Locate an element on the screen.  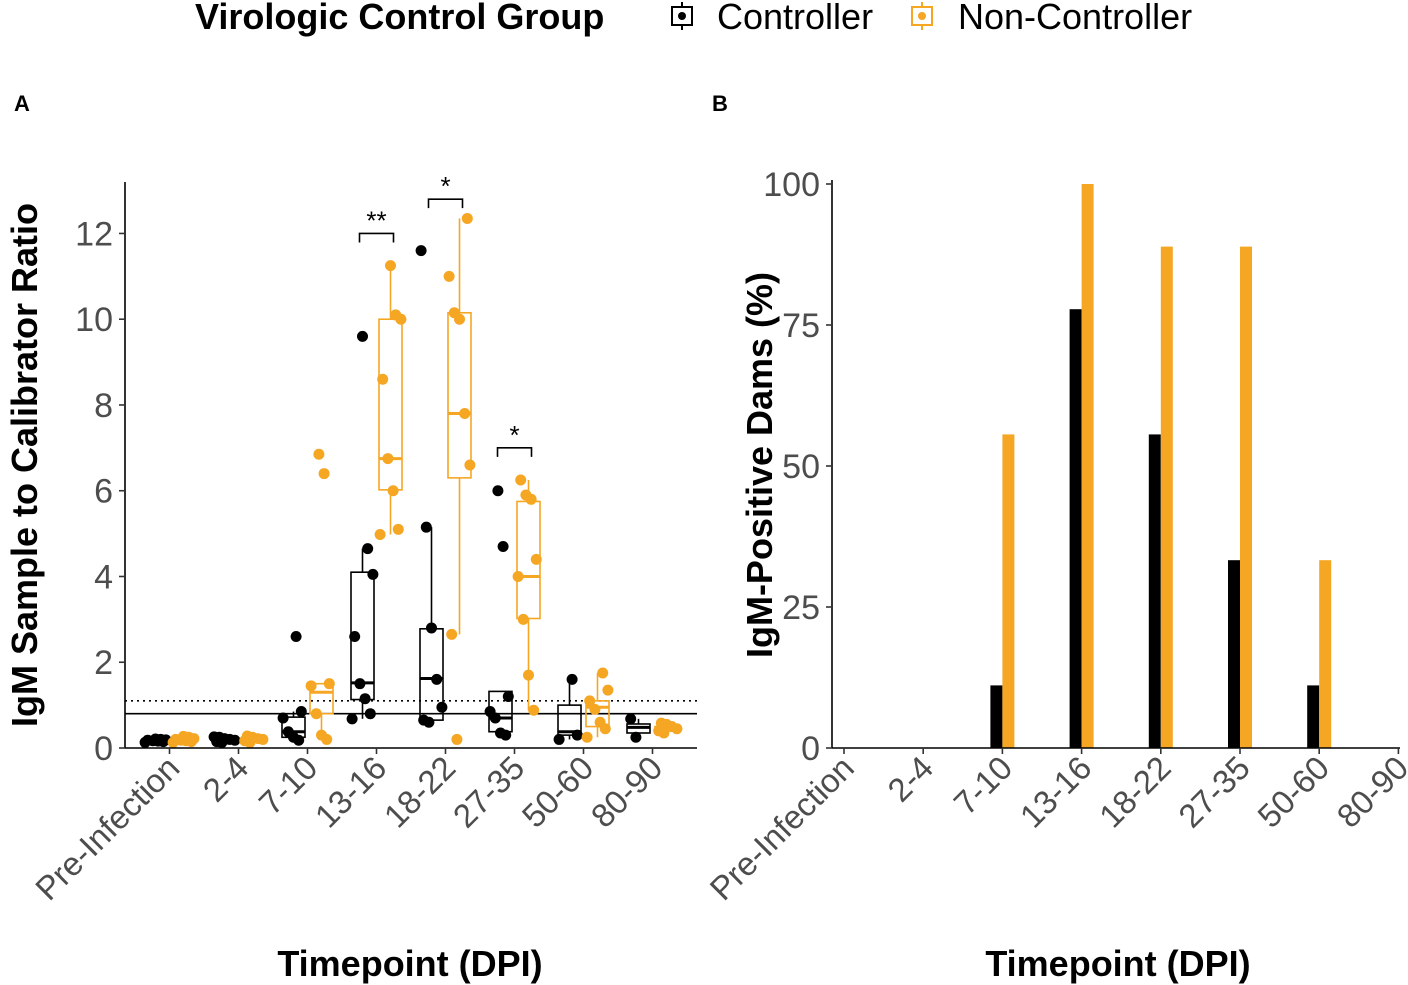
panel-a-label: A is located at coordinates (22, 103).